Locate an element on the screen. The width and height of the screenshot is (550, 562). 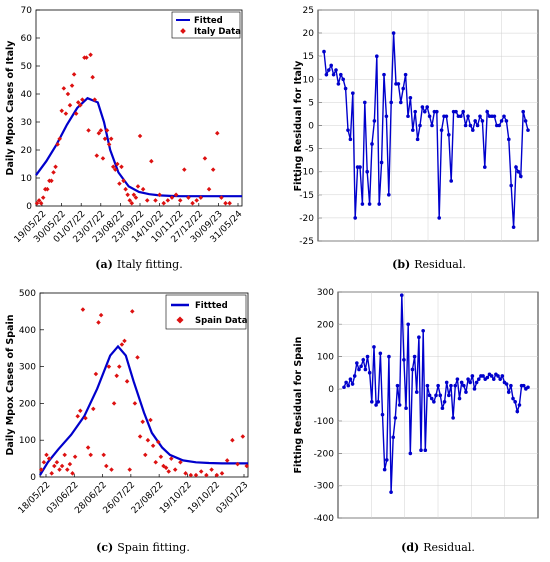
caption-text-b: Residual. is located at coordinates (440, 264).